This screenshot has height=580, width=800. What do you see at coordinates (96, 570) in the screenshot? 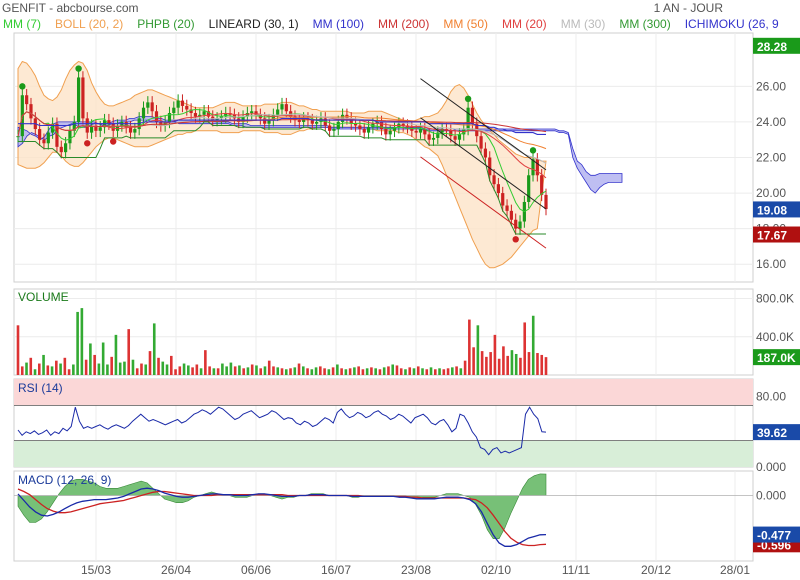
I see `x-tick-label: 15/03` at bounding box center [96, 570].